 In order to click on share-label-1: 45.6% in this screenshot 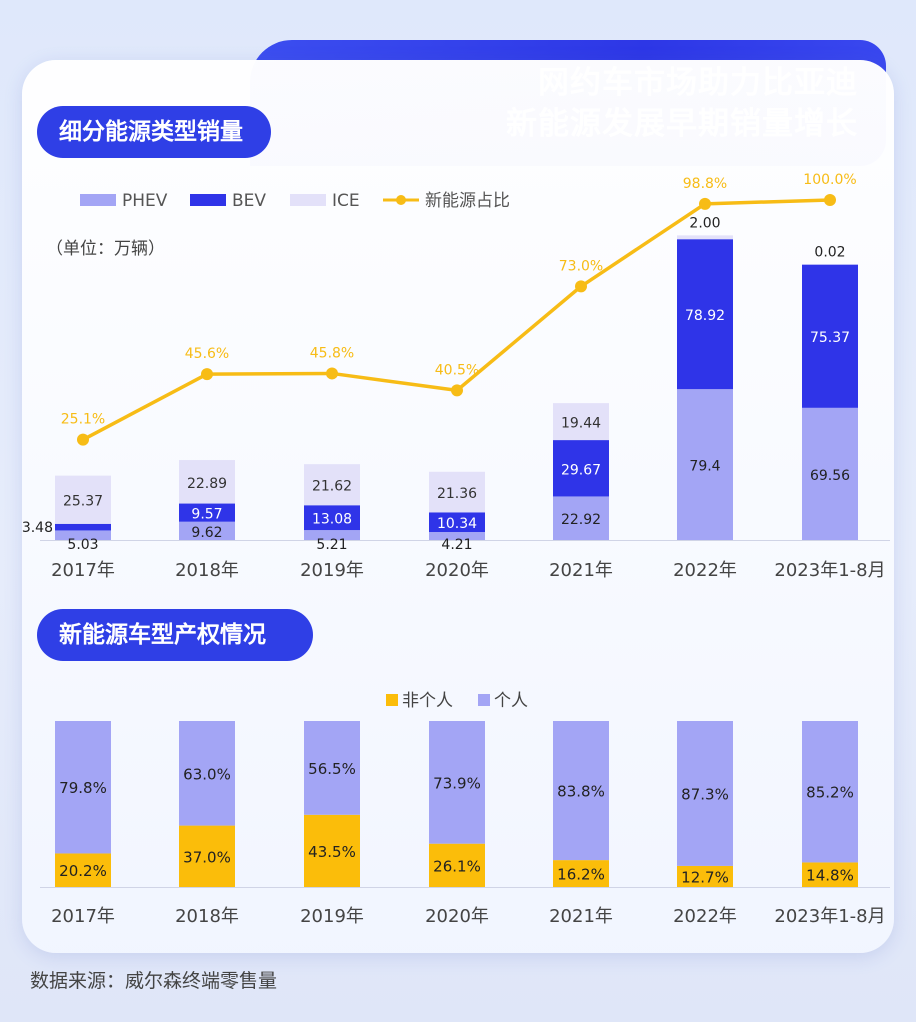, I will do `click(207, 354)`.